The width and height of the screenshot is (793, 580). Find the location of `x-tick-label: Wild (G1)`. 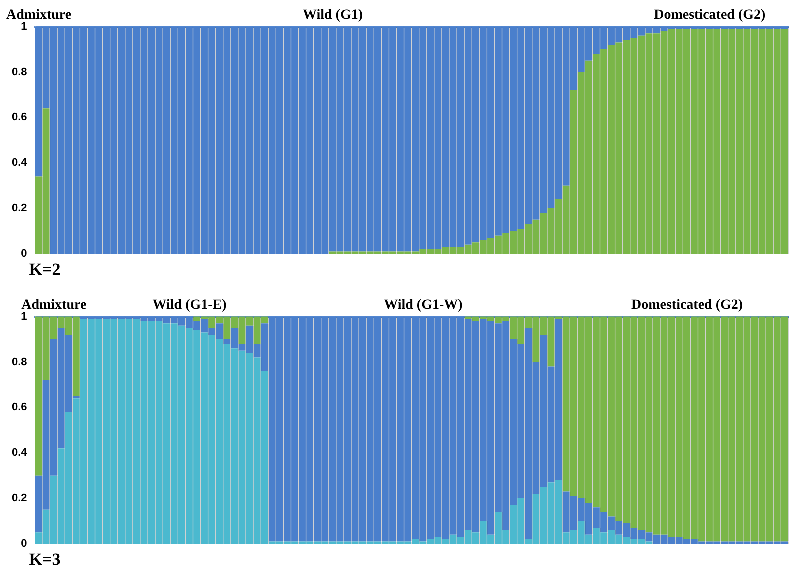

x-tick-label: Wild (G1) is located at coordinates (333, 16).